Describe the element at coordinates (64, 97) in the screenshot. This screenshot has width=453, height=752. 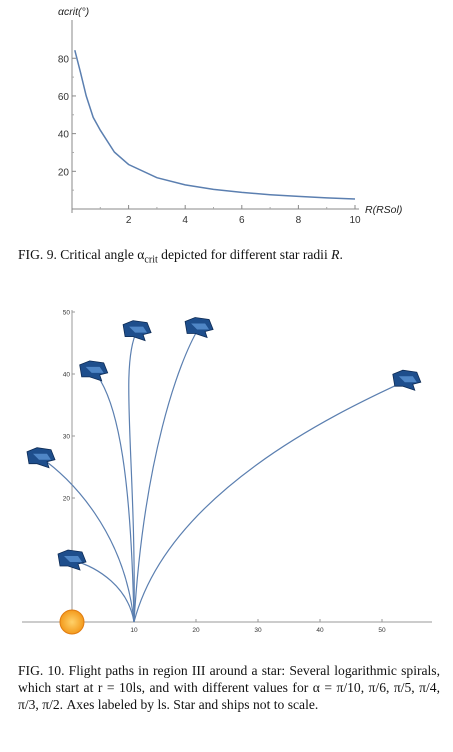
I see `y-tick-label: 60` at that location.